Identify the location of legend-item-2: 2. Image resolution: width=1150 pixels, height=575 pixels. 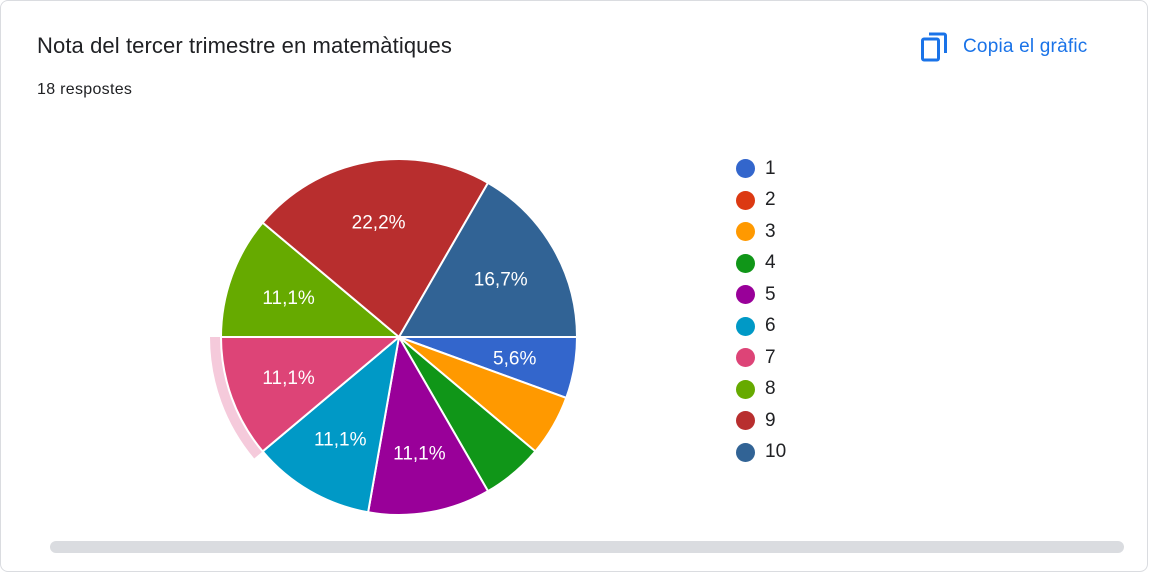
(761, 201).